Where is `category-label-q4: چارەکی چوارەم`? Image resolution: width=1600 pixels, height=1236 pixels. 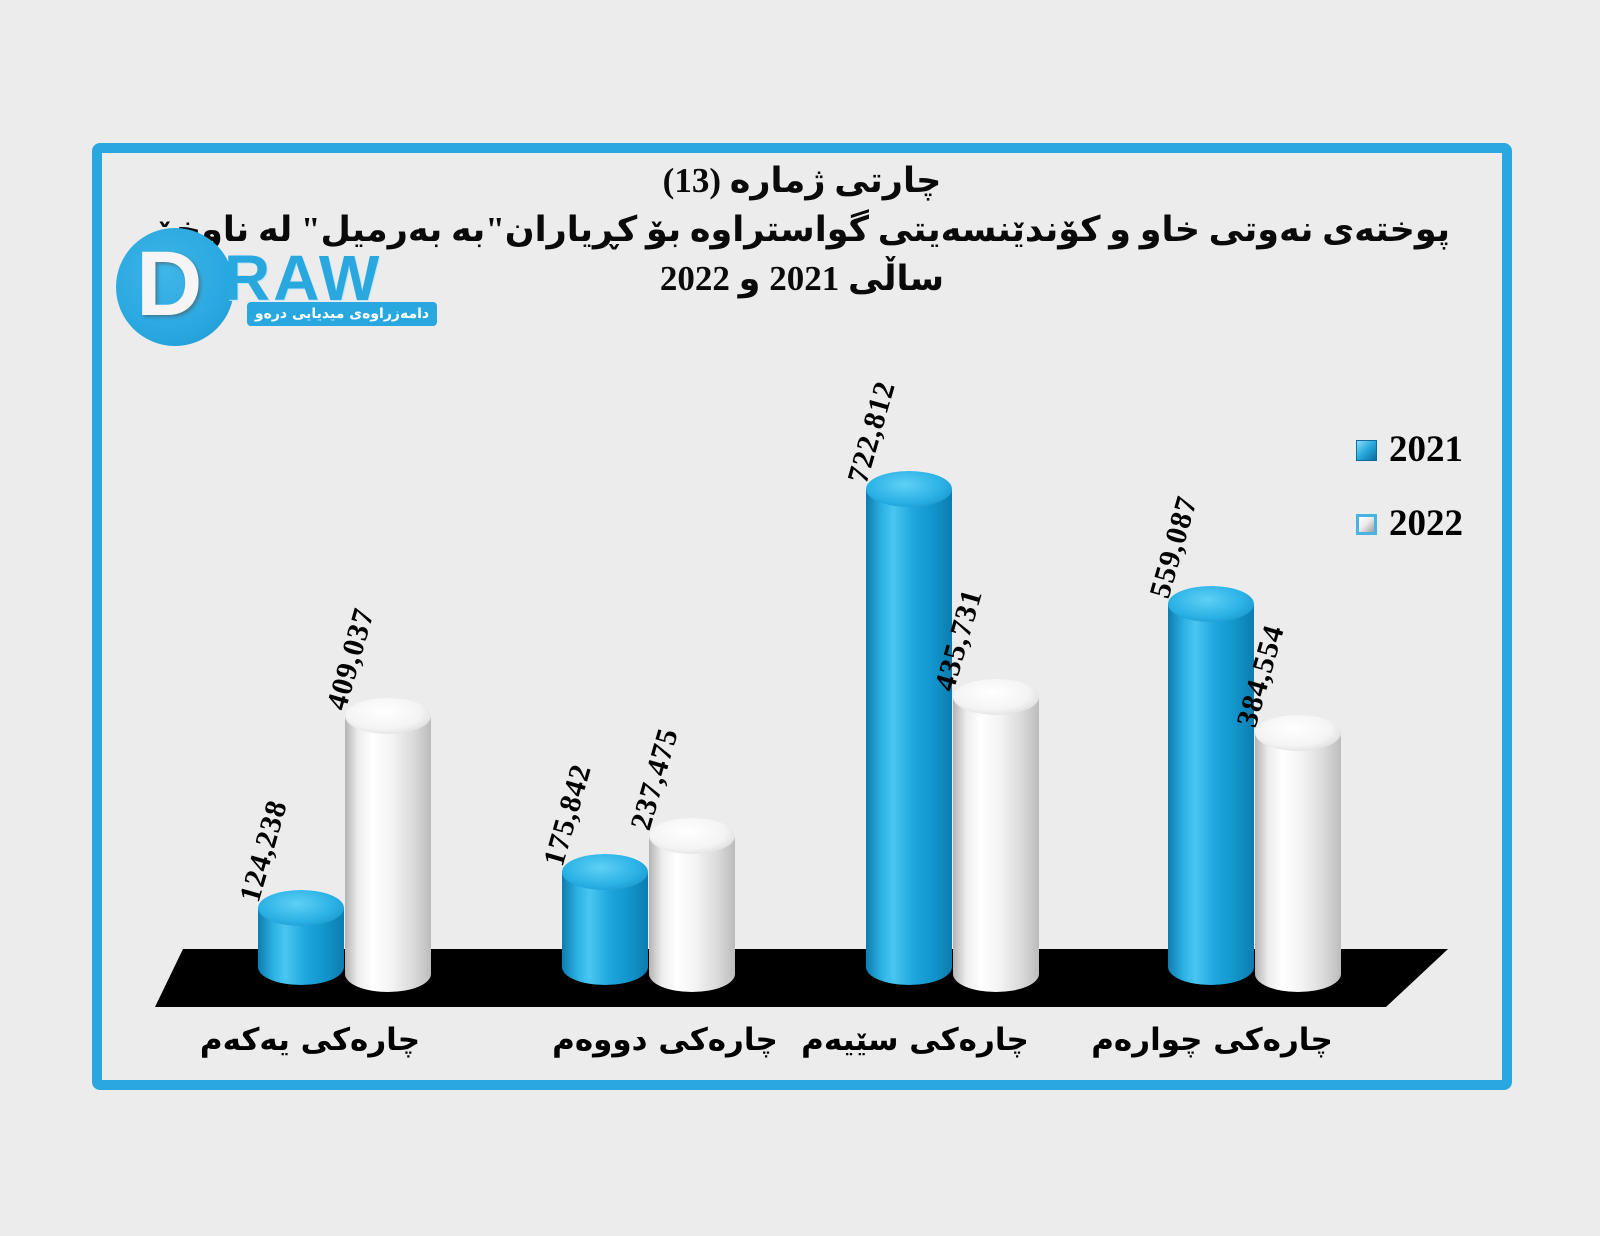 category-label-q4: چارەکی چوارەم is located at coordinates (1212, 1040).